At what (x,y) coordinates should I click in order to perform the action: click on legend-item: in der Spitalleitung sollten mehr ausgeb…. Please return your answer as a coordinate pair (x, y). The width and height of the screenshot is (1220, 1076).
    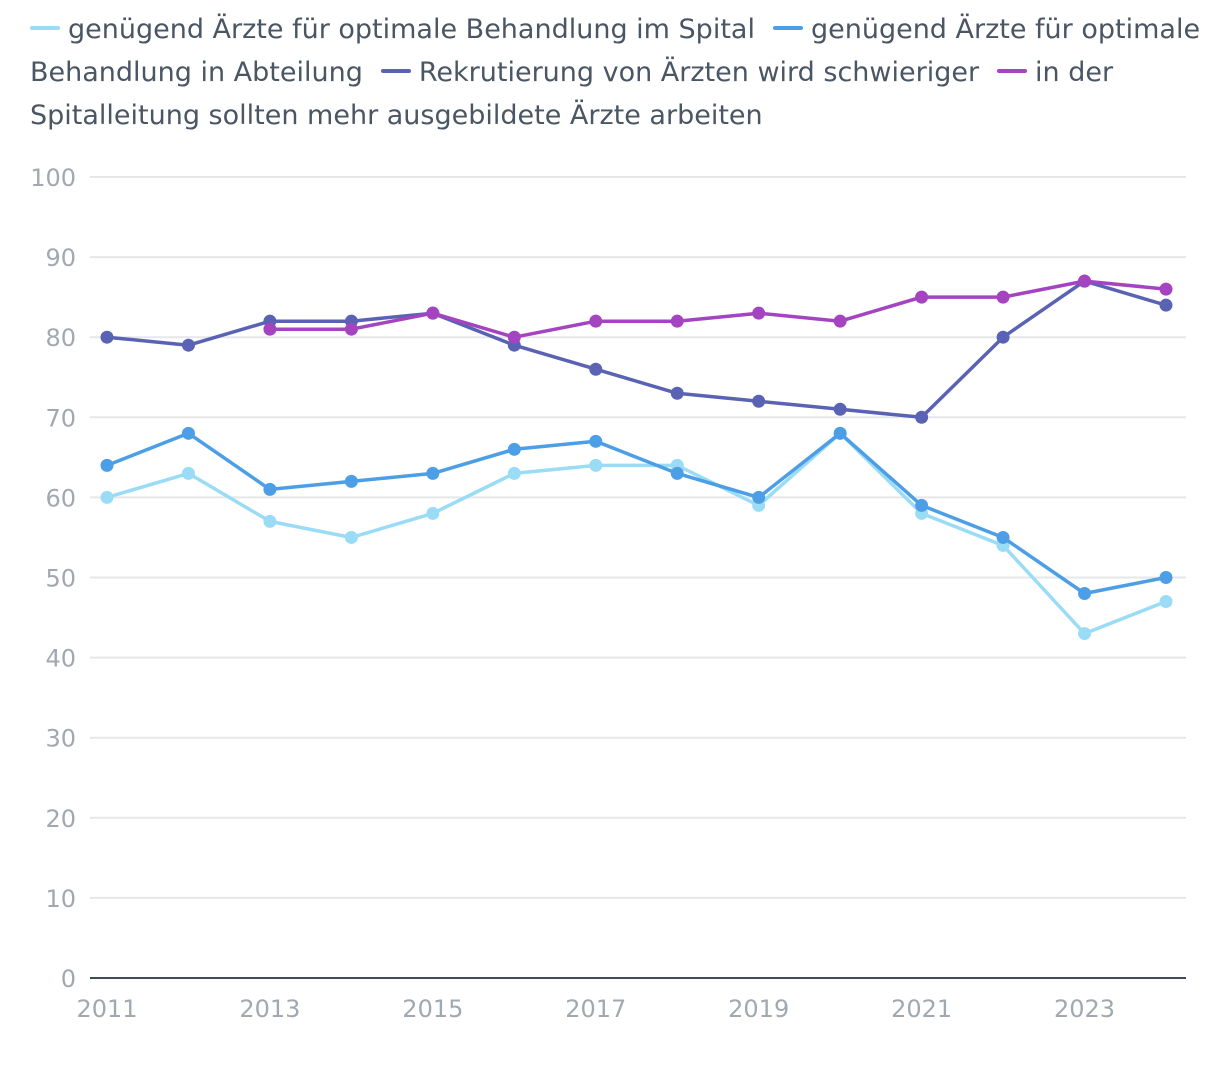
    Looking at the image, I should click on (571, 94).